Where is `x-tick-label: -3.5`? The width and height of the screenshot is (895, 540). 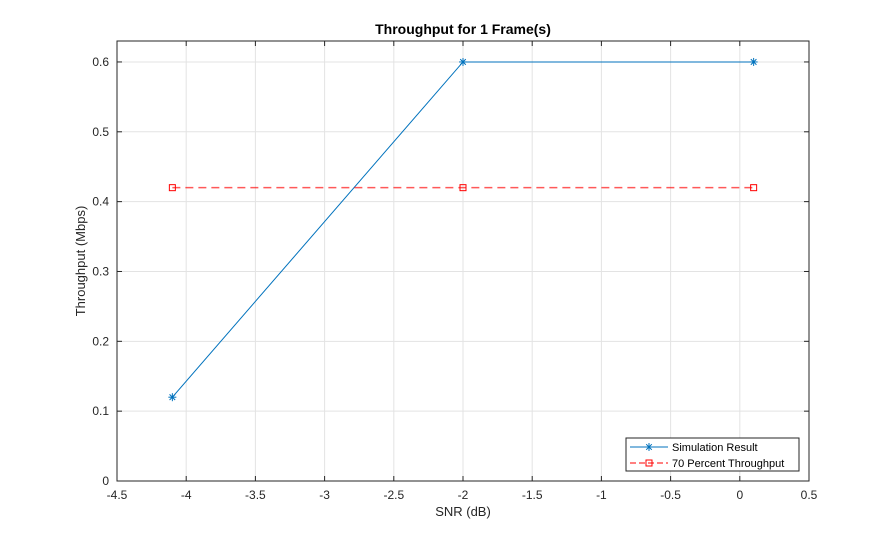 x-tick-label: -3.5 is located at coordinates (255, 495).